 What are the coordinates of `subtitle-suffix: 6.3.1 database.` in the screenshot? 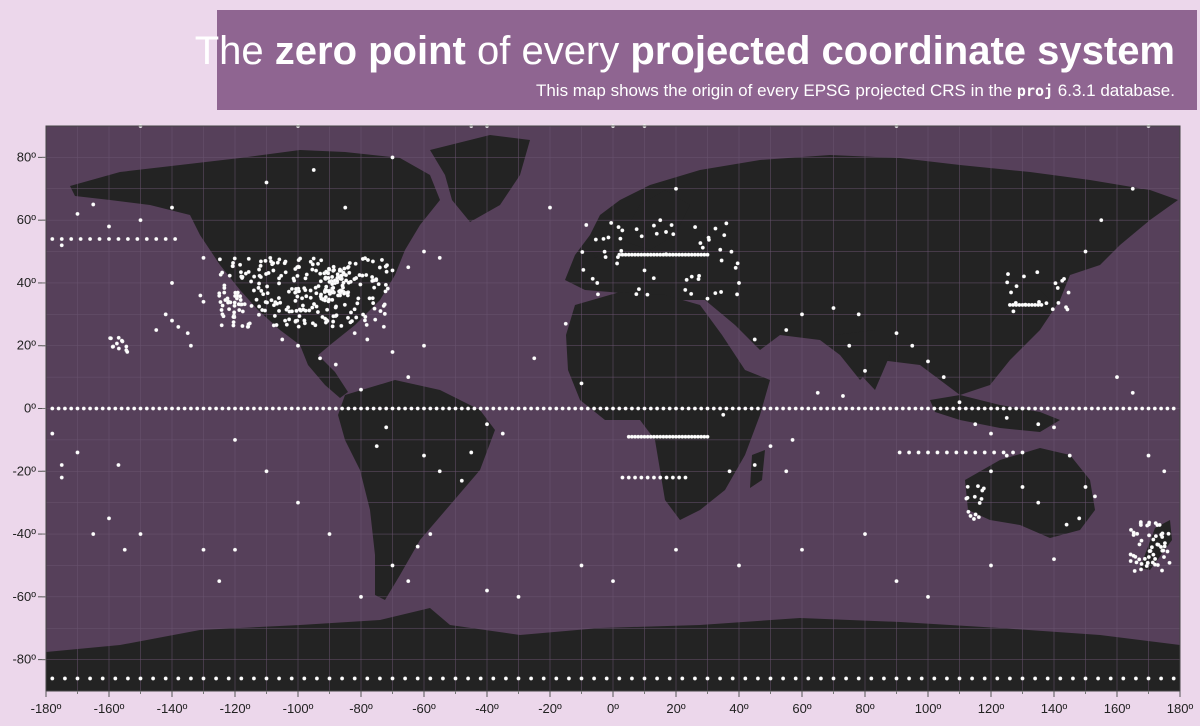 It's located at (1116, 90).